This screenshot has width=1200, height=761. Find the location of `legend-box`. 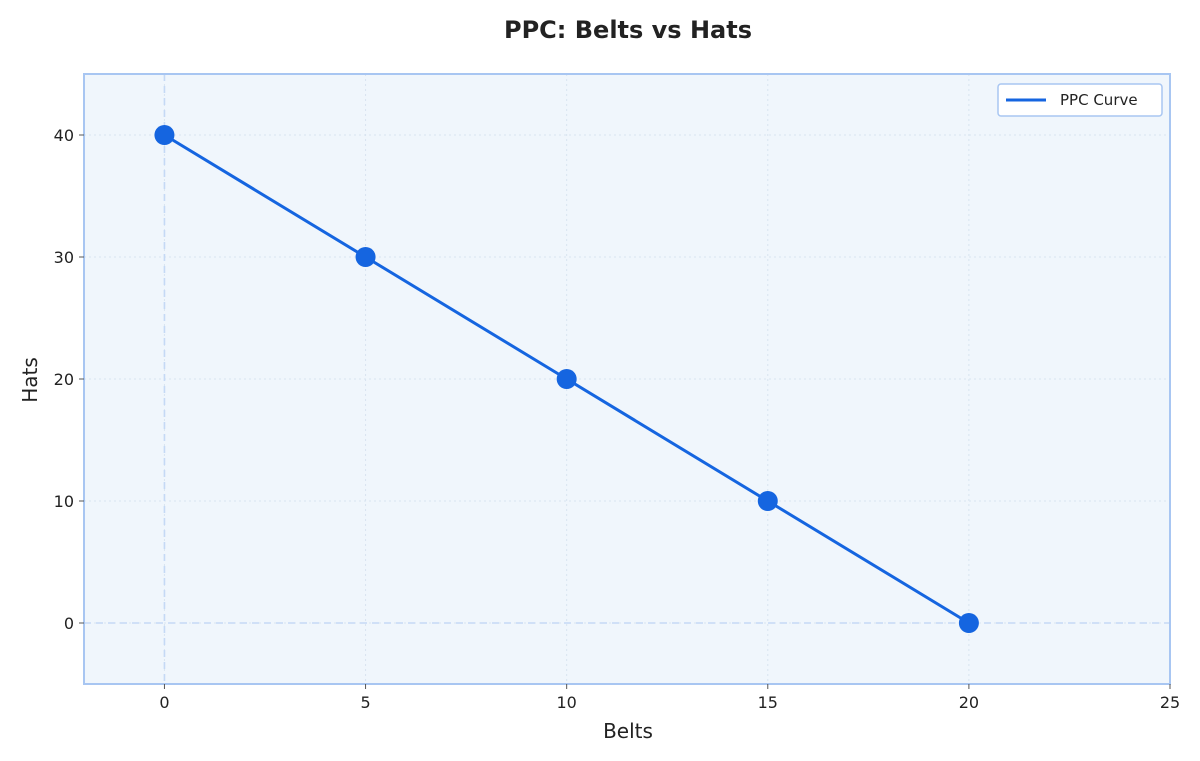

legend-box is located at coordinates (1080, 100).